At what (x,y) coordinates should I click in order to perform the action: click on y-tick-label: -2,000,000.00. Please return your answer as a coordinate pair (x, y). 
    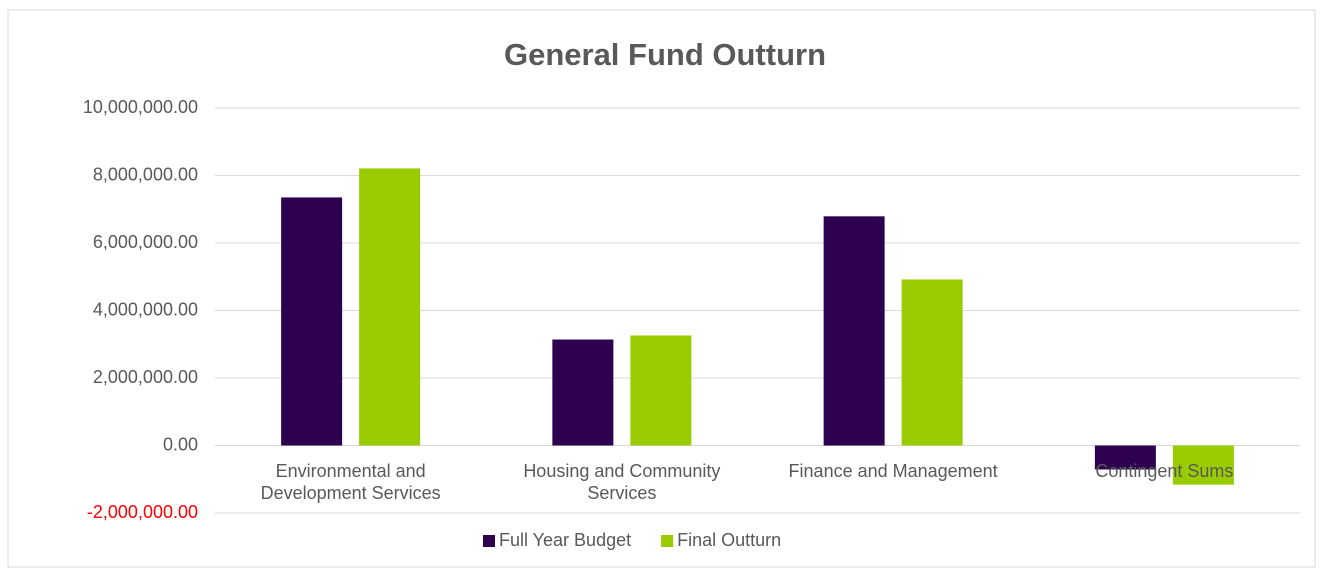
    Looking at the image, I should click on (142, 512).